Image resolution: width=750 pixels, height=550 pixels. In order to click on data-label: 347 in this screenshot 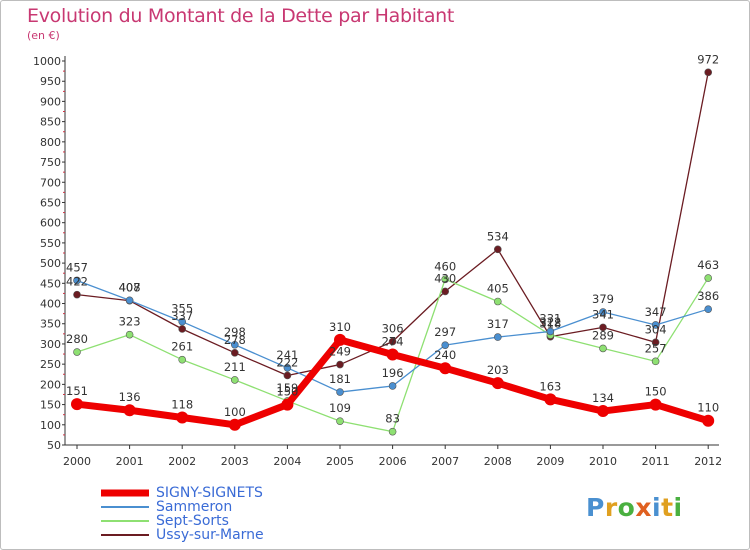, I will do `click(656, 312)`.